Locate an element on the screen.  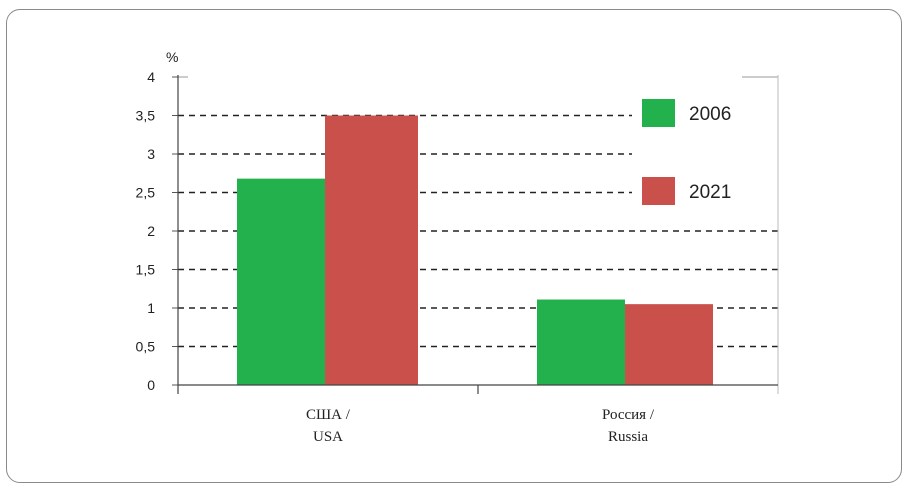
category-label-line1: Россия / is located at coordinates (628, 415).